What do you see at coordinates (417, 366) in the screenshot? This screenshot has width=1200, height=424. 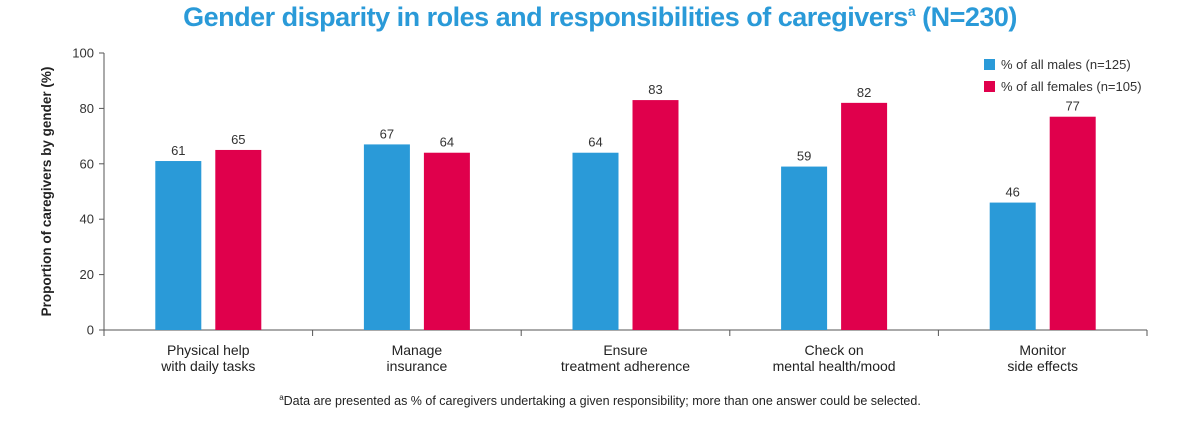 I see `x-category-label-1-line-1: insurance` at bounding box center [417, 366].